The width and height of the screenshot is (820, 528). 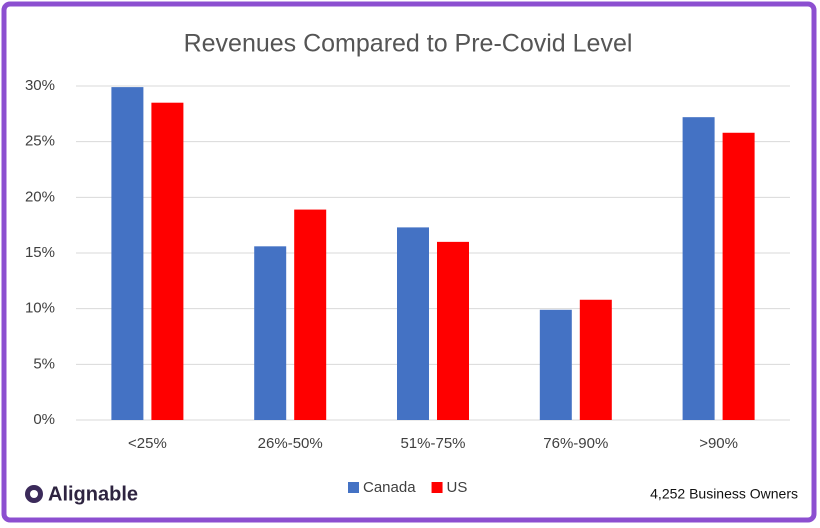 I want to click on note: 4,252 Business Owners, so click(x=724, y=494).